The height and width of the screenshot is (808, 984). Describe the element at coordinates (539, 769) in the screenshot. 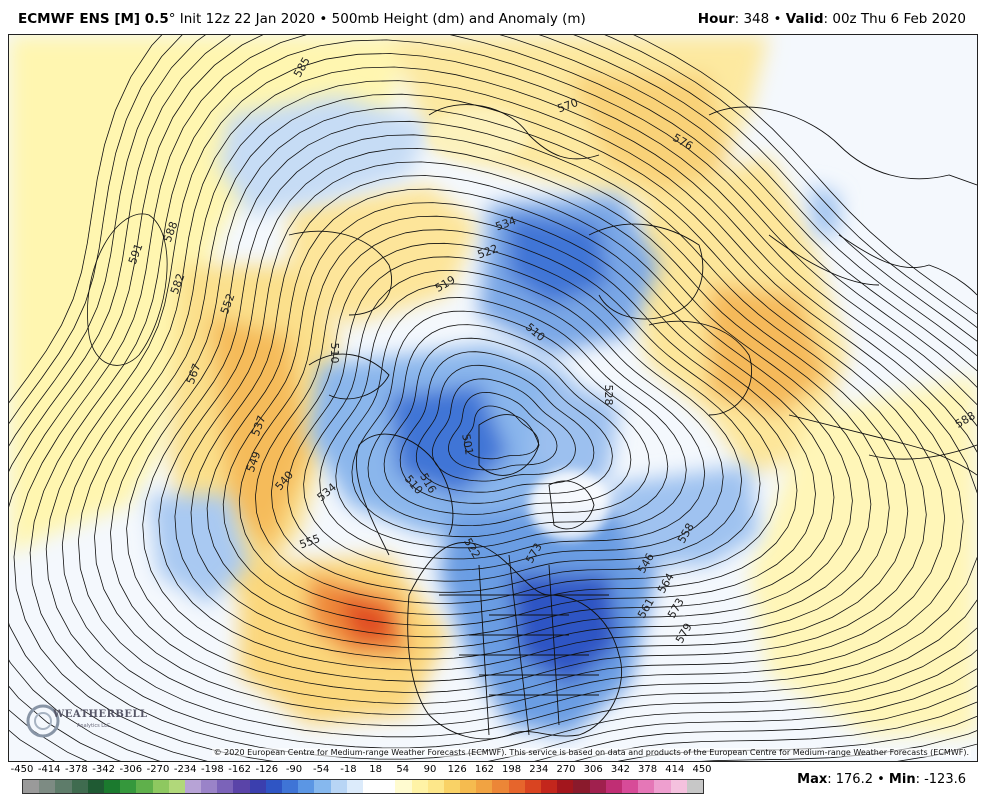

I see `colorbar-tick: 234` at that location.